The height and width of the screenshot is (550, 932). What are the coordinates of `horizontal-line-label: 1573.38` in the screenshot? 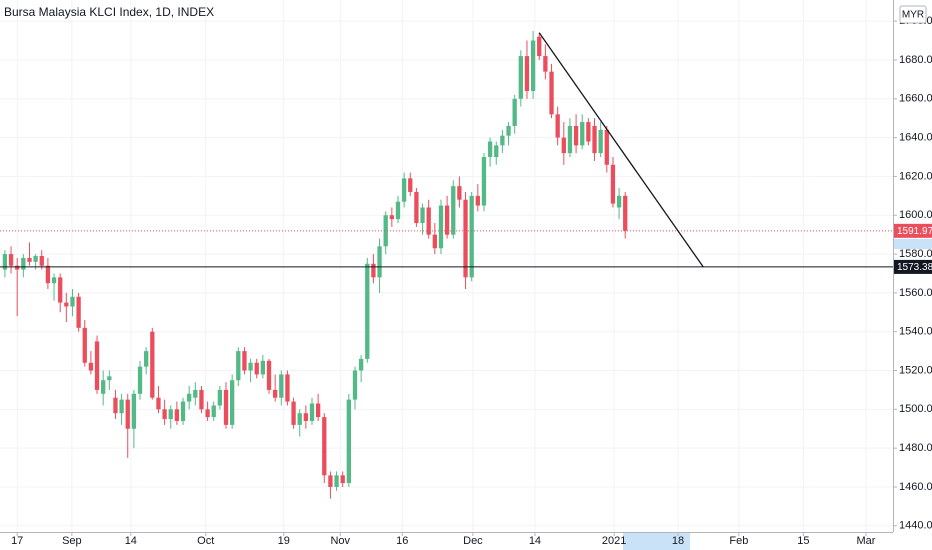 It's located at (914, 267).